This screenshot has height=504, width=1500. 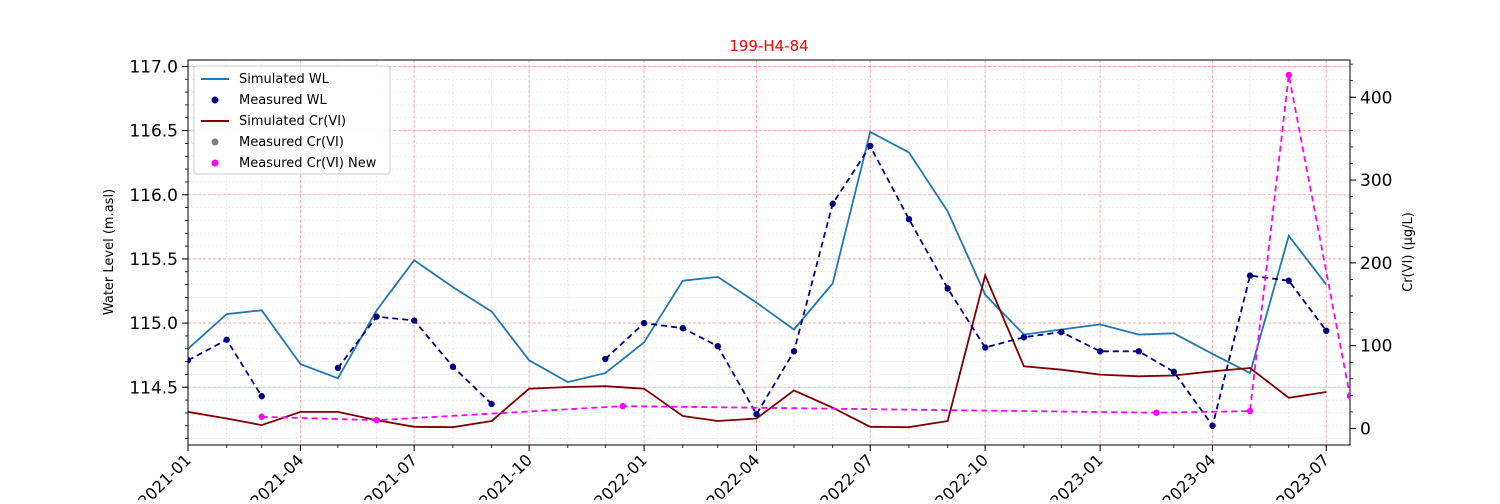 What do you see at coordinates (1302, 475) in the screenshot?
I see `x-tick-label: 2023-07` at bounding box center [1302, 475].